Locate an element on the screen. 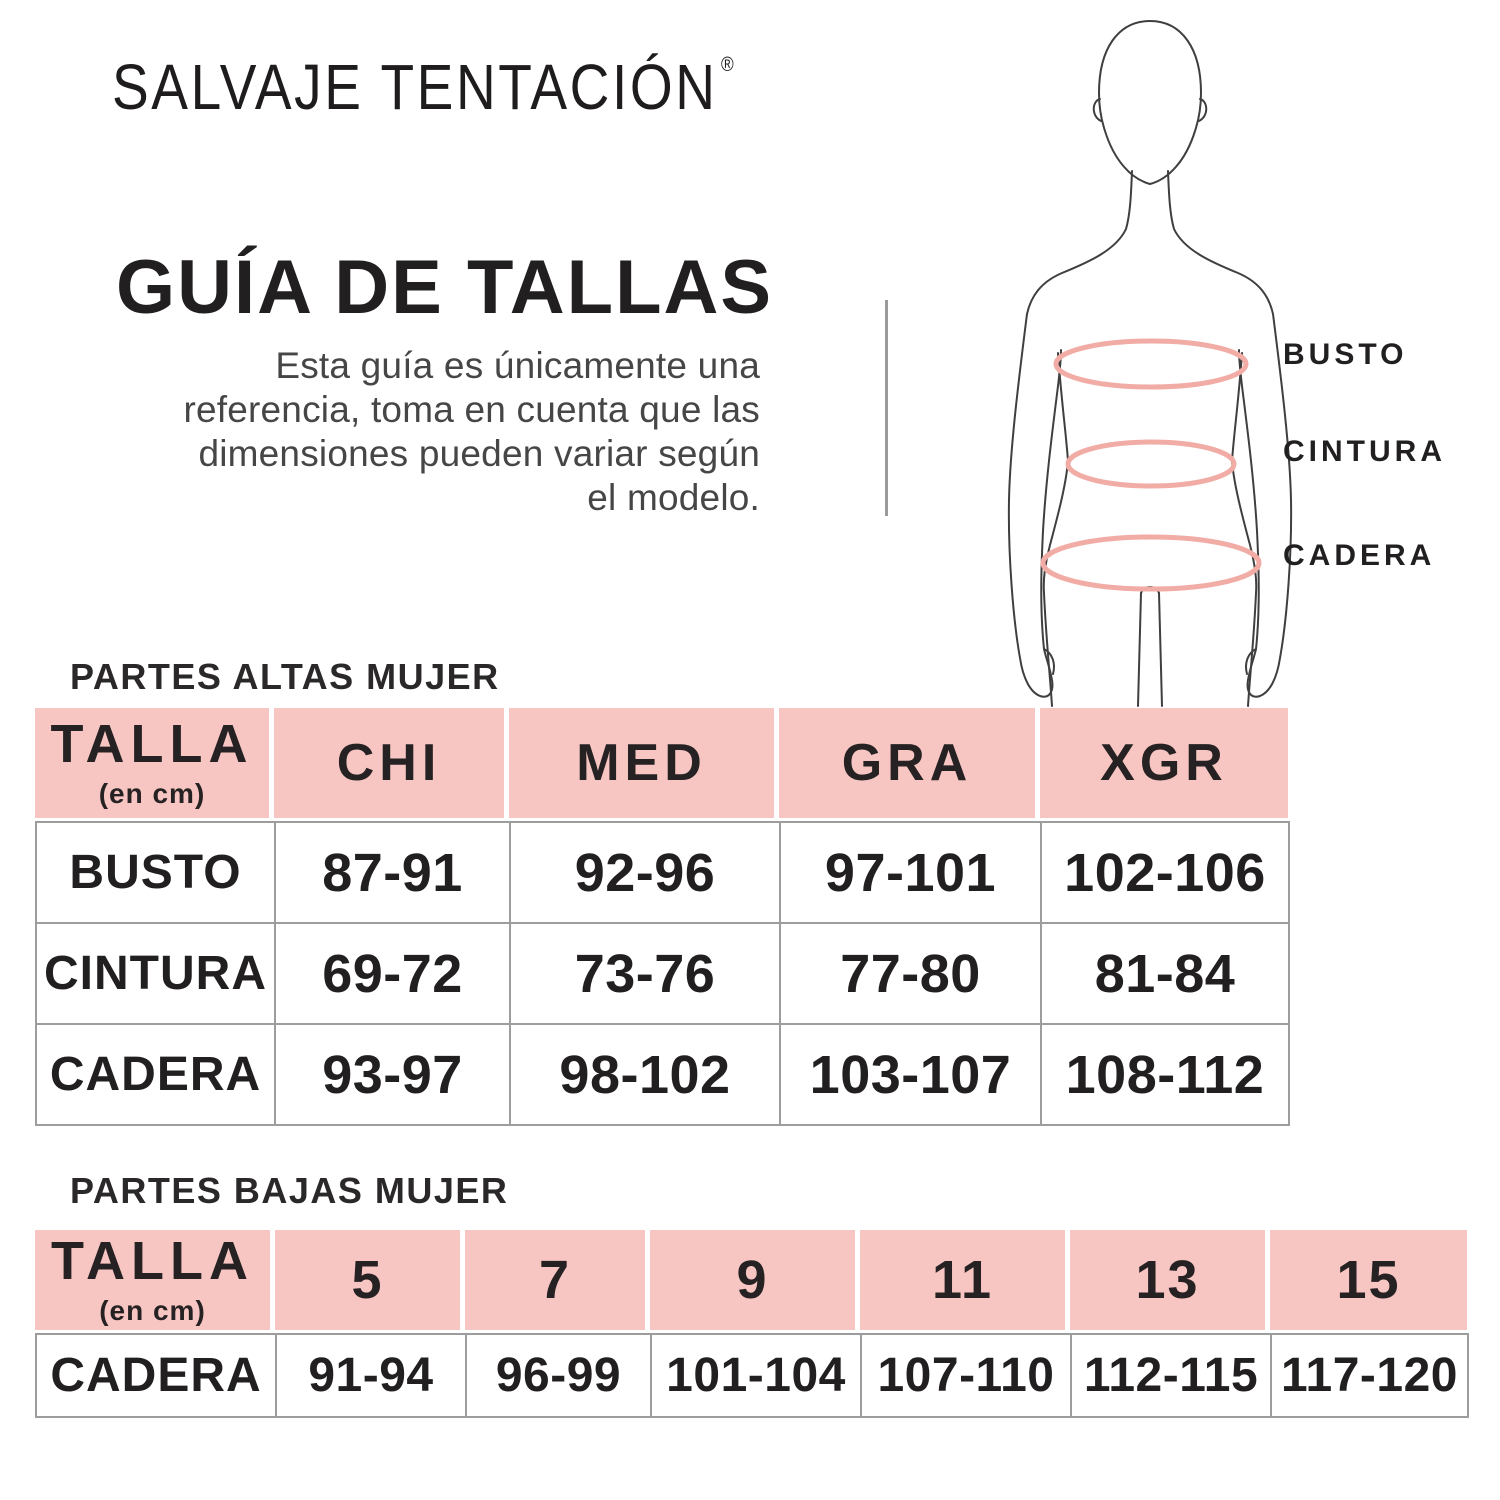 This screenshot has width=1500, height=1500. figure-label-waist: CINTURA is located at coordinates (1364, 451).